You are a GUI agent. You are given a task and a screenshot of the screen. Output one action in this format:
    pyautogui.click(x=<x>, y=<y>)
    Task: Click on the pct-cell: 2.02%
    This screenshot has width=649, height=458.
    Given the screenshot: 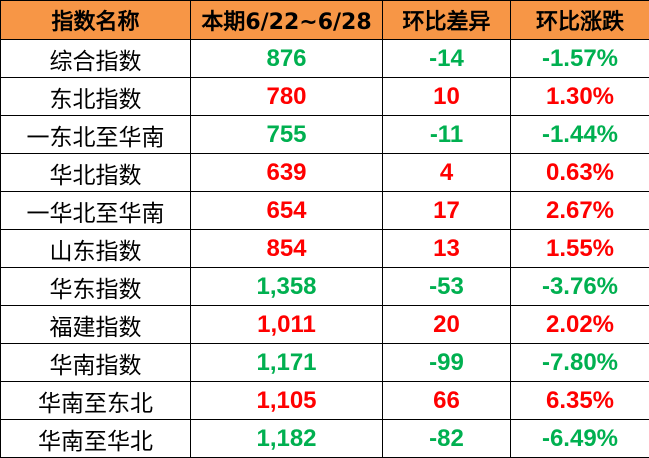 What is the action you would take?
    pyautogui.click(x=580, y=325)
    